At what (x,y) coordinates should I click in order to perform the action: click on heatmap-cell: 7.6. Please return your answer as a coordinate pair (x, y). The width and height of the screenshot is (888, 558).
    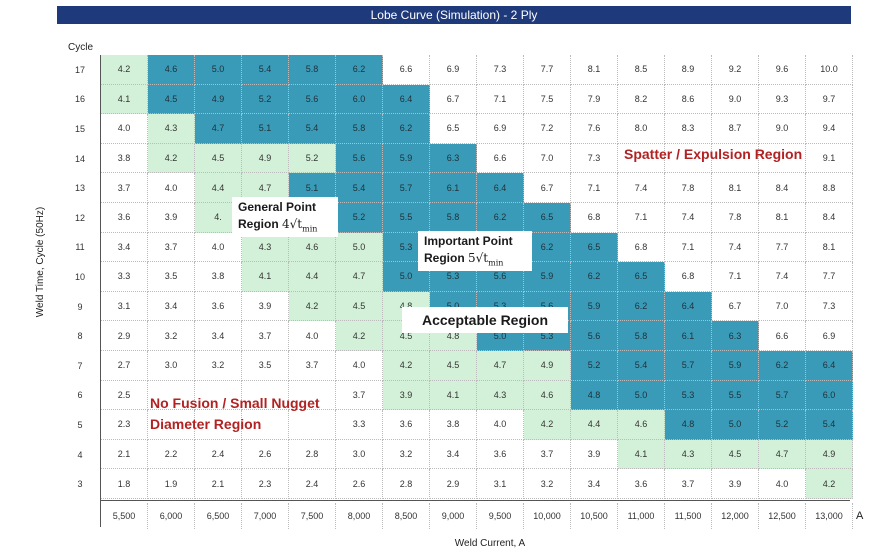
    Looking at the image, I should click on (594, 129).